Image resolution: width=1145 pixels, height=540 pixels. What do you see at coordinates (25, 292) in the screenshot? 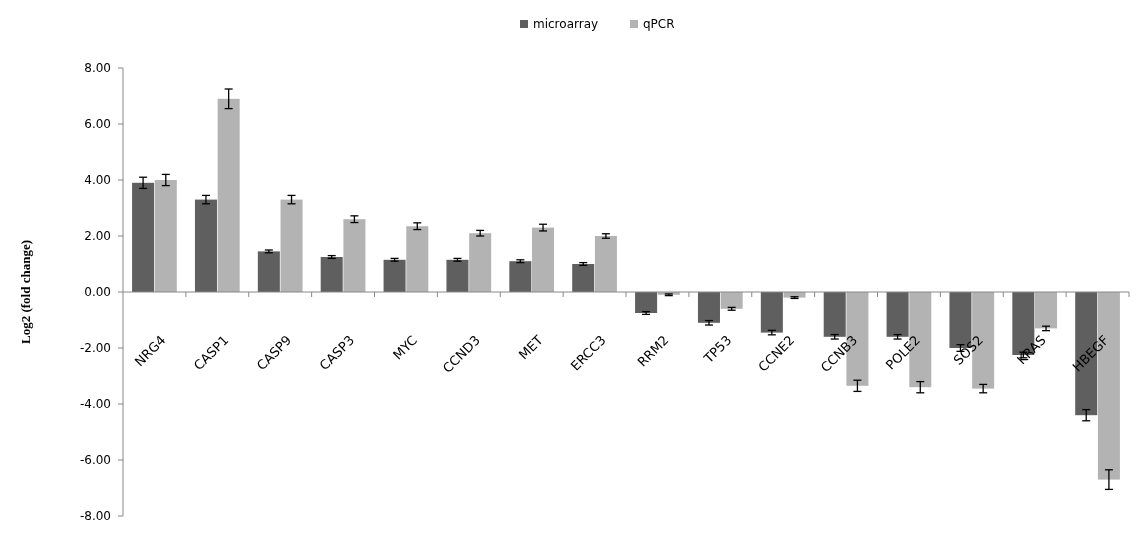
I see `y-axis-title: Log2 (fold change)` at bounding box center [25, 292].